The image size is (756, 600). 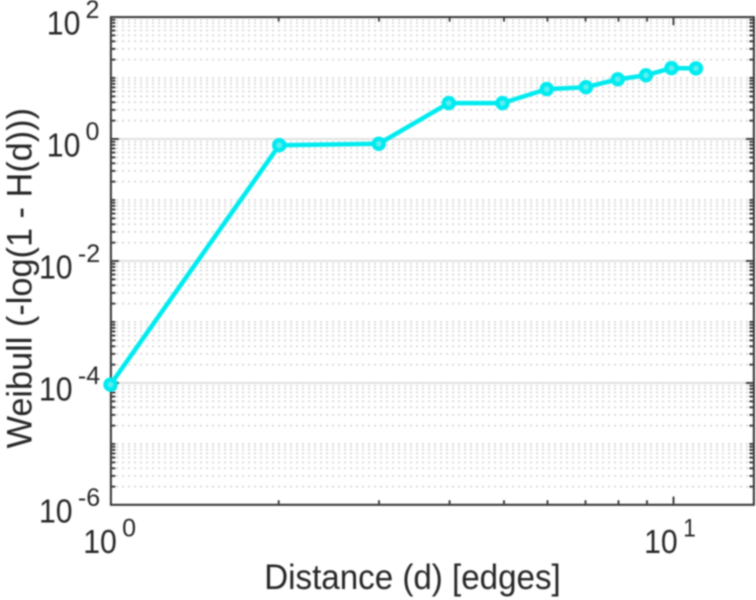 What do you see at coordinates (89, 498) in the screenshot?
I see `svg-text: -6` at bounding box center [89, 498].